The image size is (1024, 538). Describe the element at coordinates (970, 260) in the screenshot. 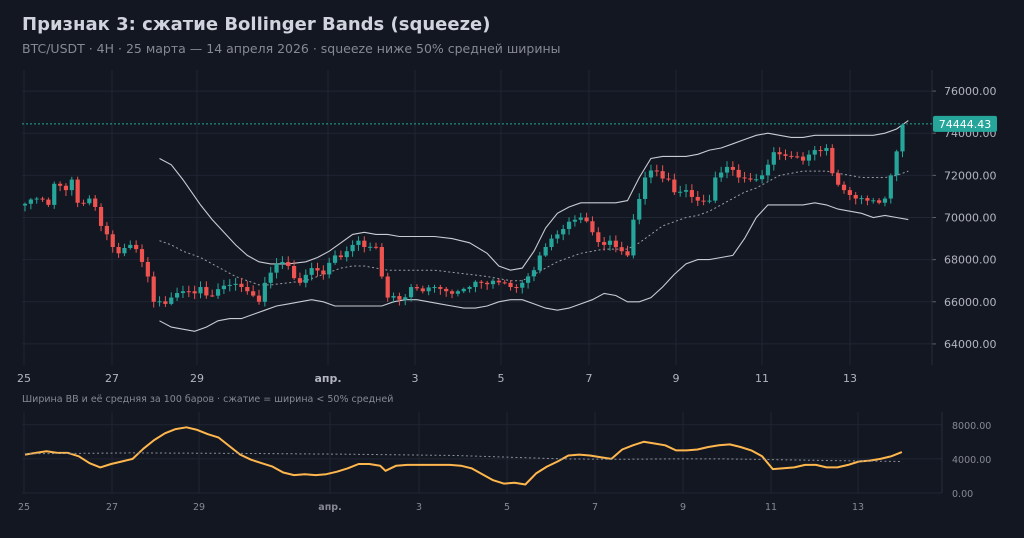

I see `y-tick-label: 68000.00` at that location.